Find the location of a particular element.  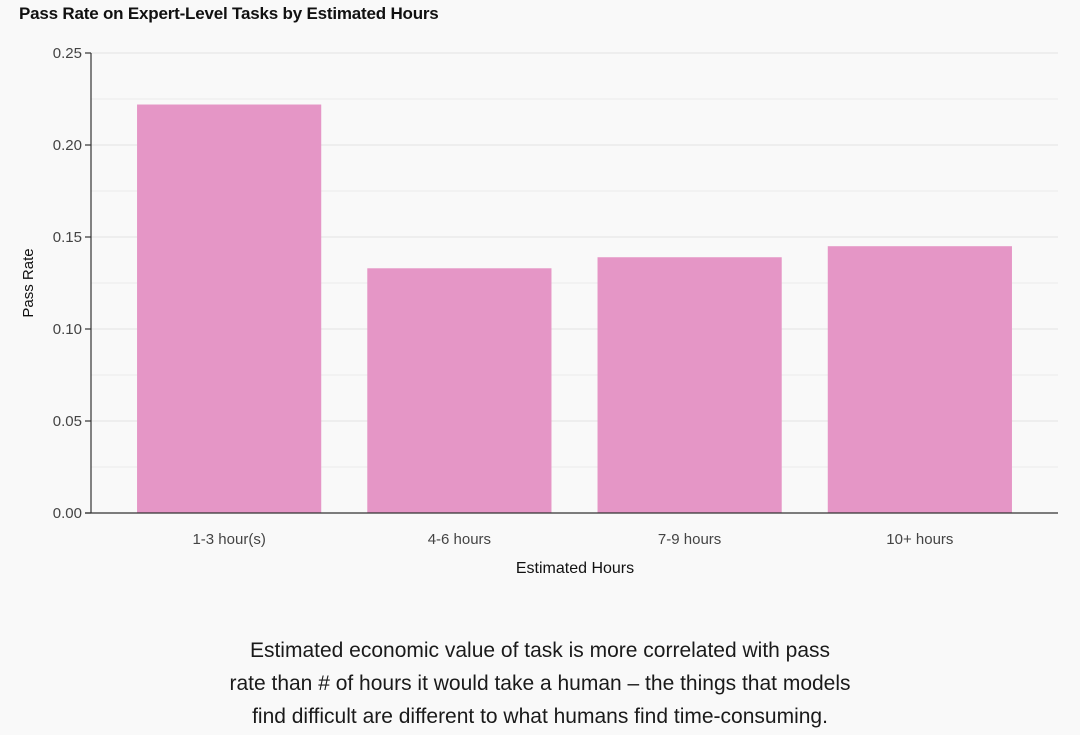

x-tick-label: 1-3 hour(s) is located at coordinates (228, 539).